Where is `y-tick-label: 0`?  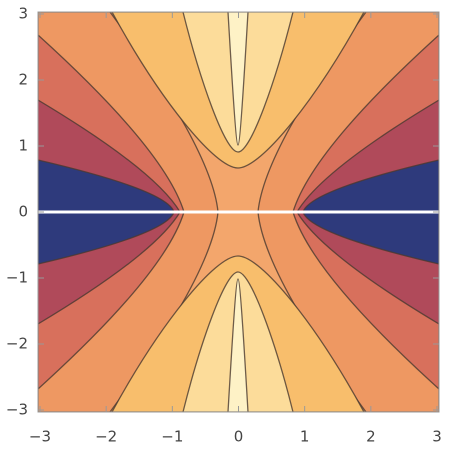 y-tick-label: 0 is located at coordinates (23, 212).